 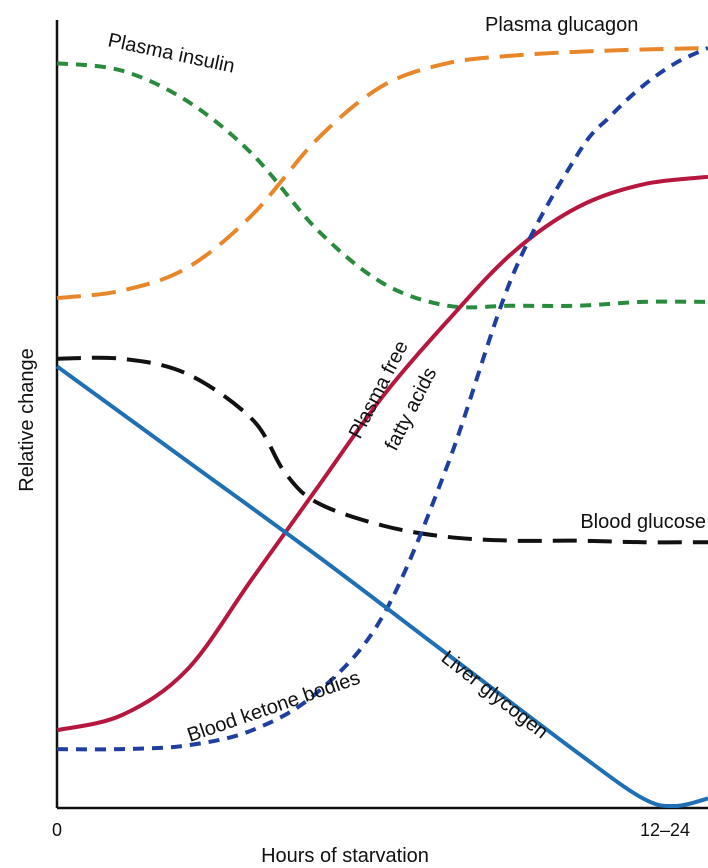 I want to click on label-blood-glucose: Blood glucose, so click(x=643, y=522).